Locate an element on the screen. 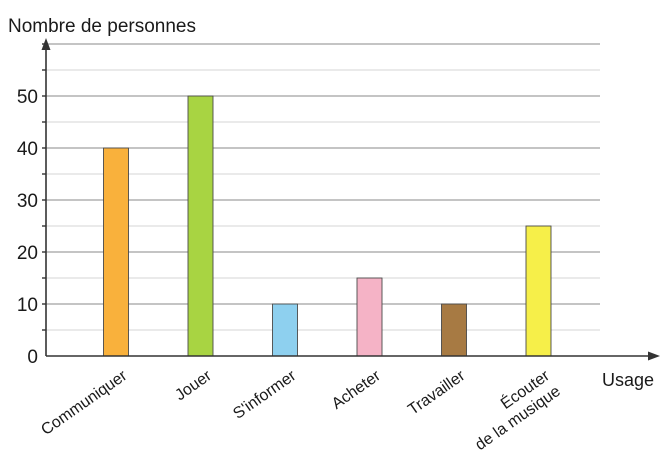 The image size is (661, 475). category-label-line: Travailler is located at coordinates (437, 393).